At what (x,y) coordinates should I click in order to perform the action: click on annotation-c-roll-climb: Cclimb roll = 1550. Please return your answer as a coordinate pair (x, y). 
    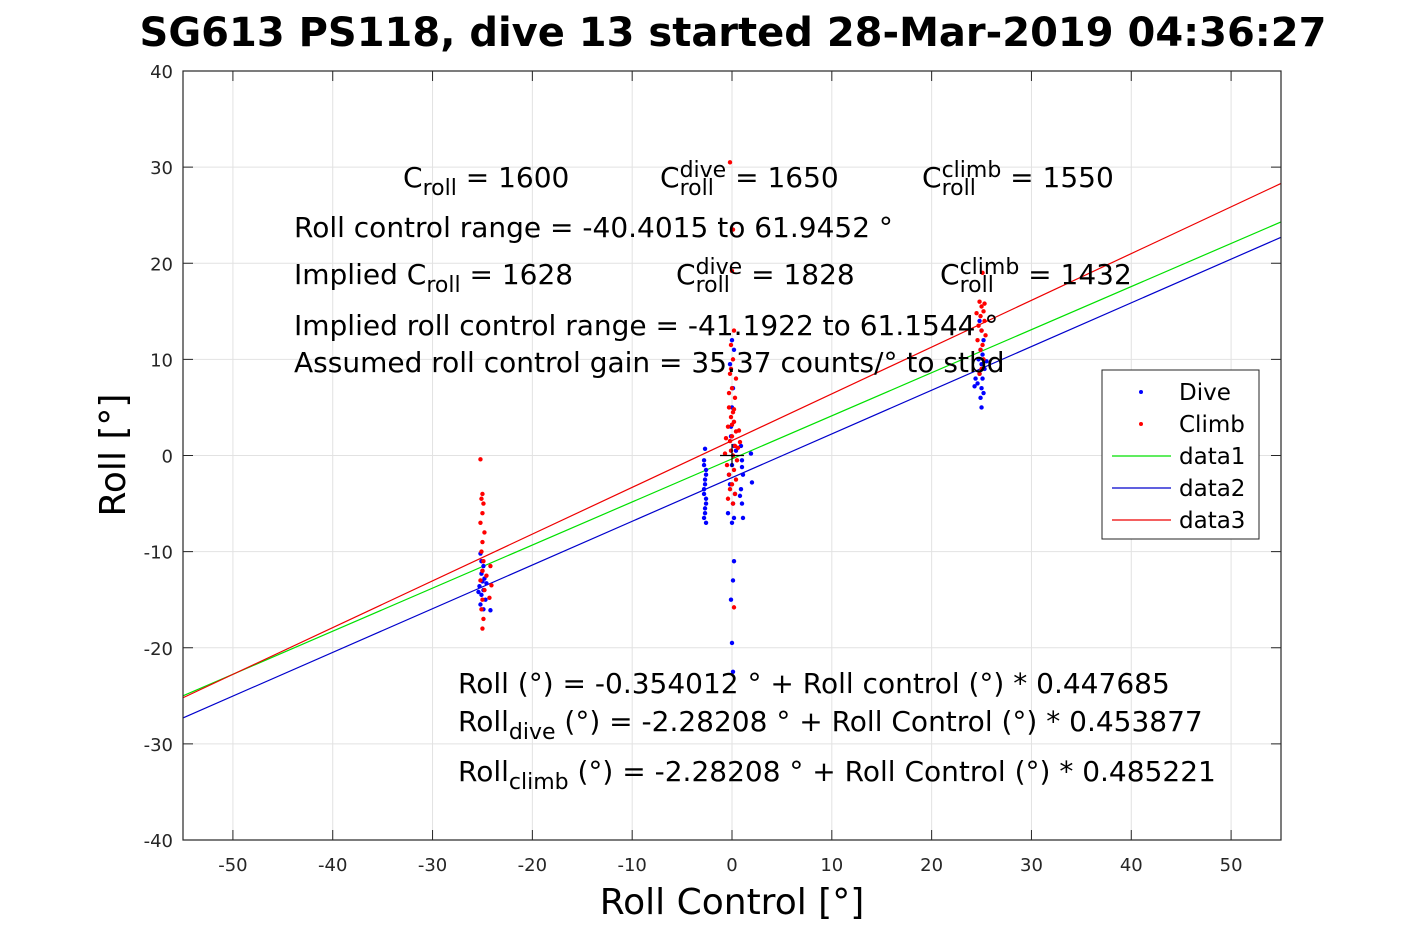
    Looking at the image, I should click on (1018, 179).